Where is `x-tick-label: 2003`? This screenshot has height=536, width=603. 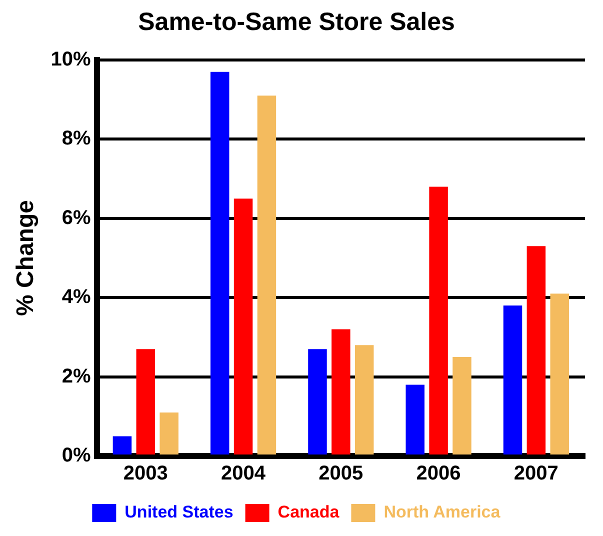
x-tick-label: 2003 is located at coordinates (145, 473).